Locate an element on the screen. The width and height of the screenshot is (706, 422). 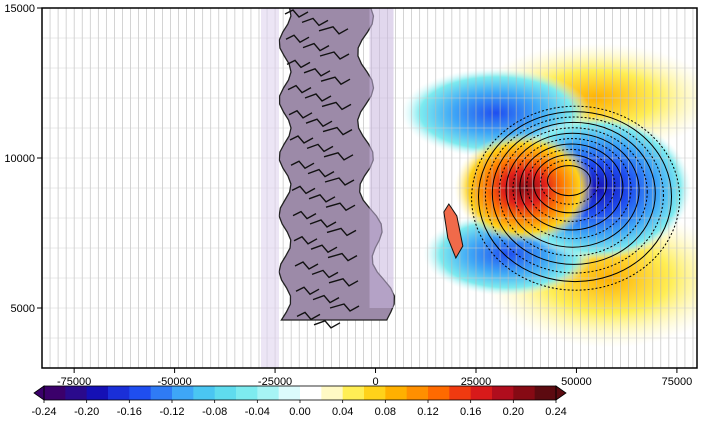
x-tick-label: -25000 is located at coordinates (275, 382).